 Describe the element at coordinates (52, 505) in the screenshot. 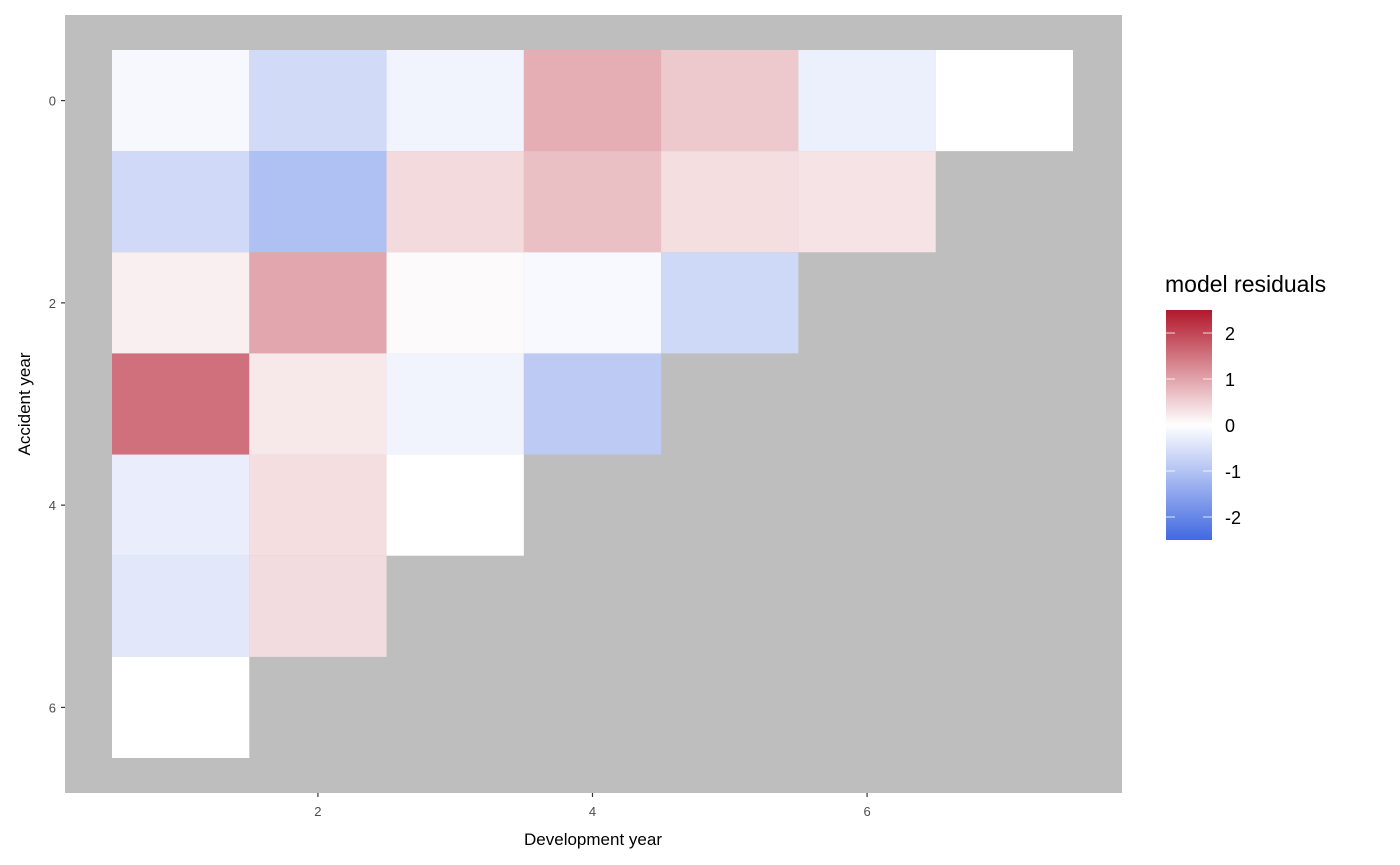

I see `y-tick-label-4: 4` at that location.